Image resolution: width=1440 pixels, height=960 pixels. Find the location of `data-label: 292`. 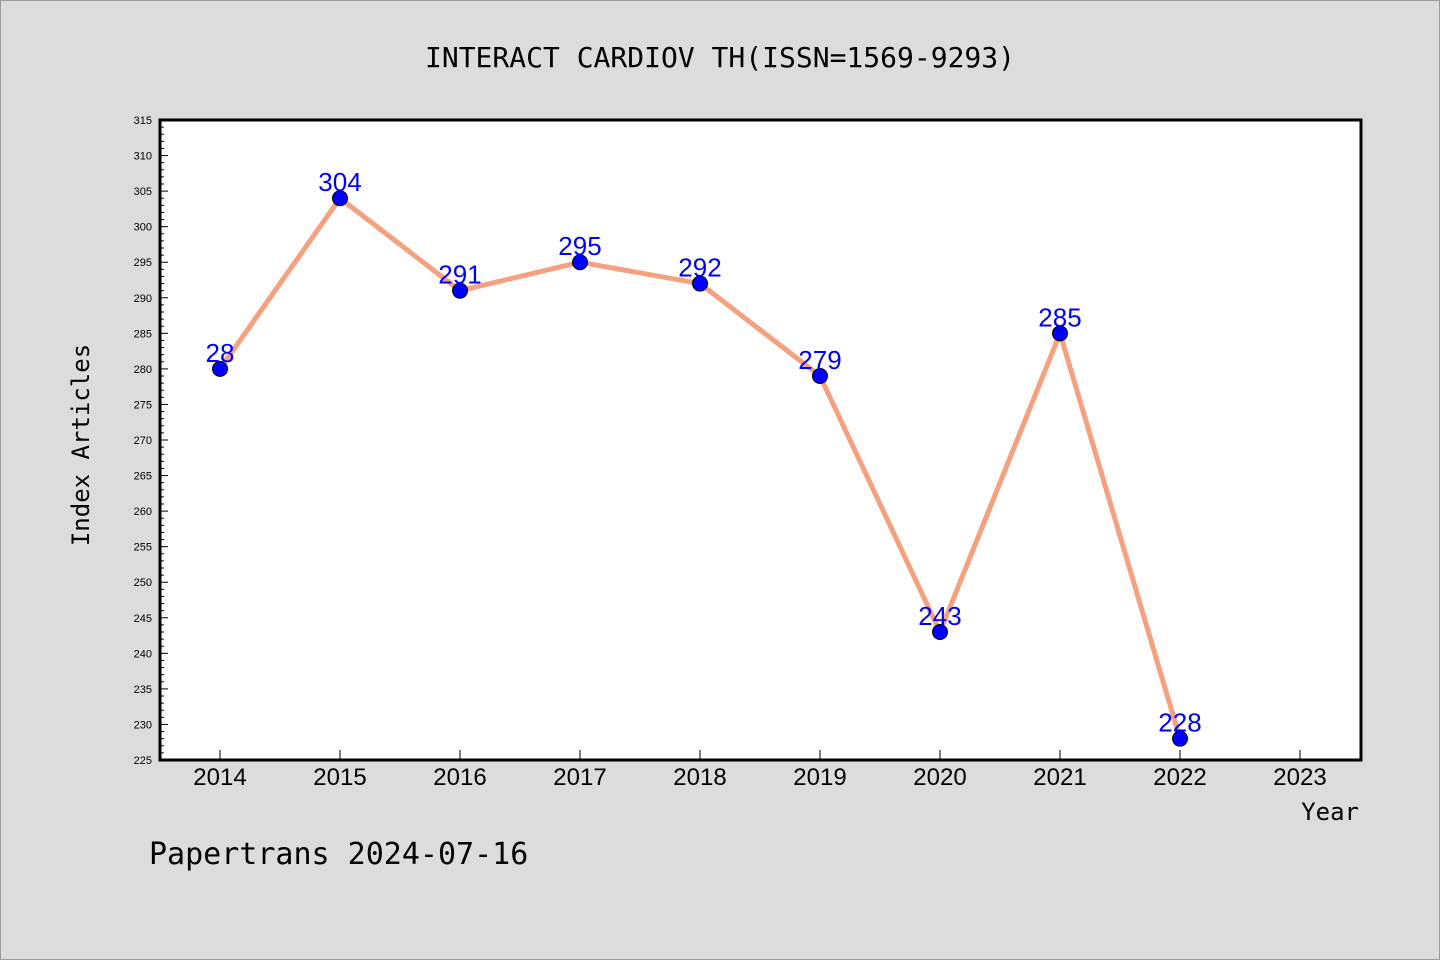

data-label: 292 is located at coordinates (699, 268).